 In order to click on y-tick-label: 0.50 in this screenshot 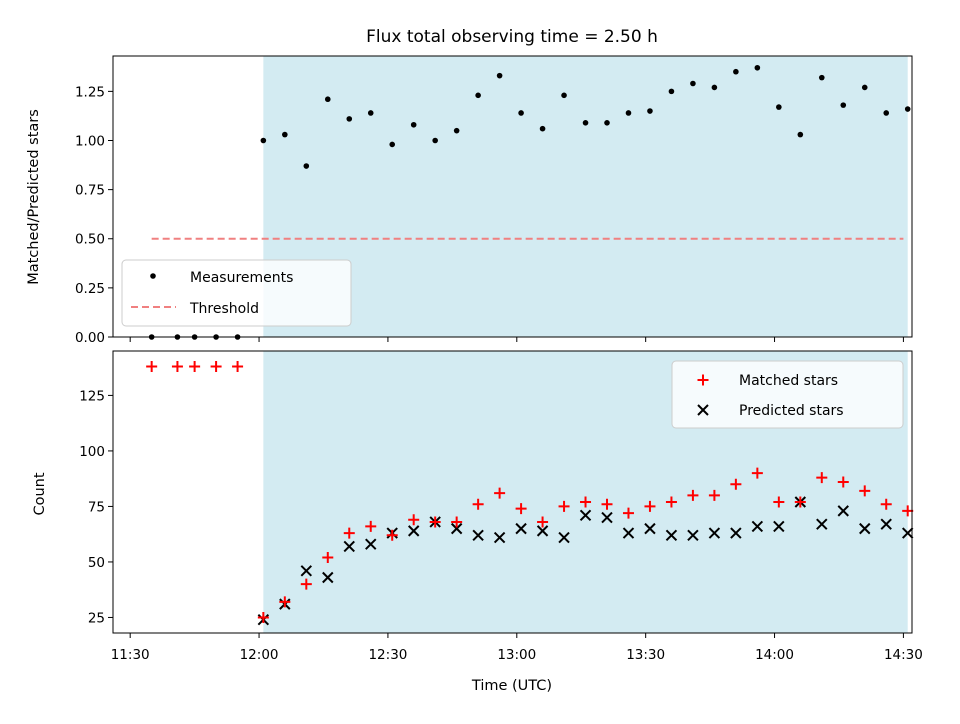, I will do `click(90, 240)`.